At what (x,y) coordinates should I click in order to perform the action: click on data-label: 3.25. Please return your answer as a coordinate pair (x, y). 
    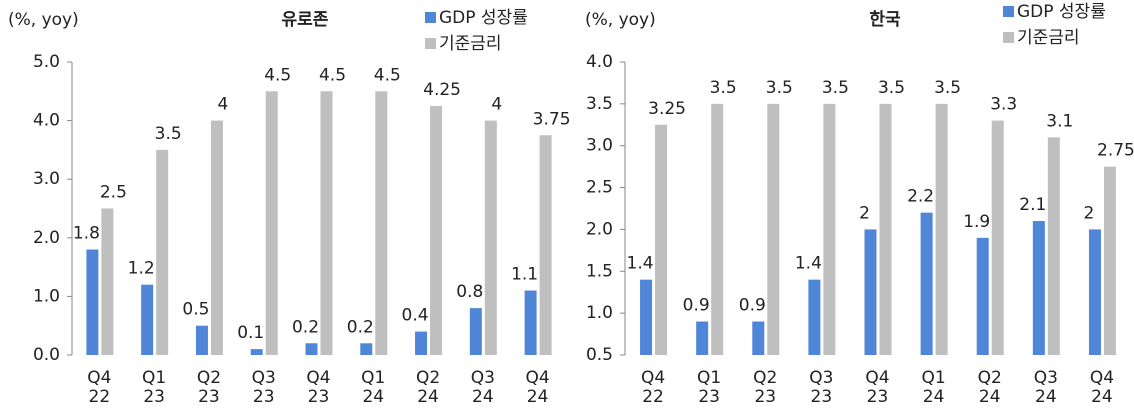
    Looking at the image, I should click on (667, 109).